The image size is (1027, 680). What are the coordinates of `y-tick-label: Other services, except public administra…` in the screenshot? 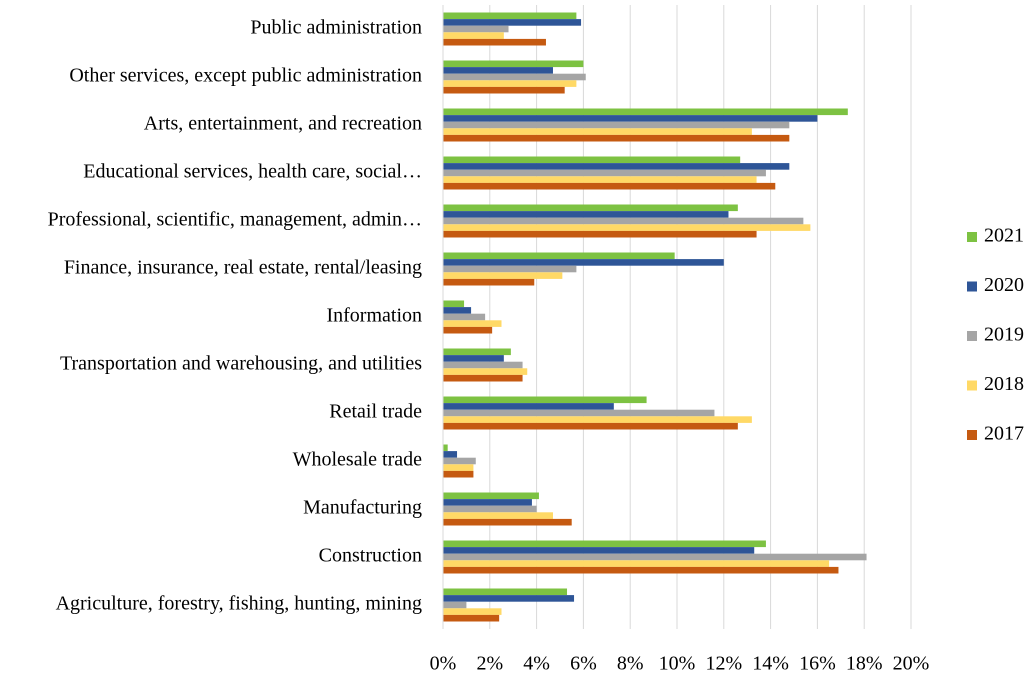 It's located at (245, 76).